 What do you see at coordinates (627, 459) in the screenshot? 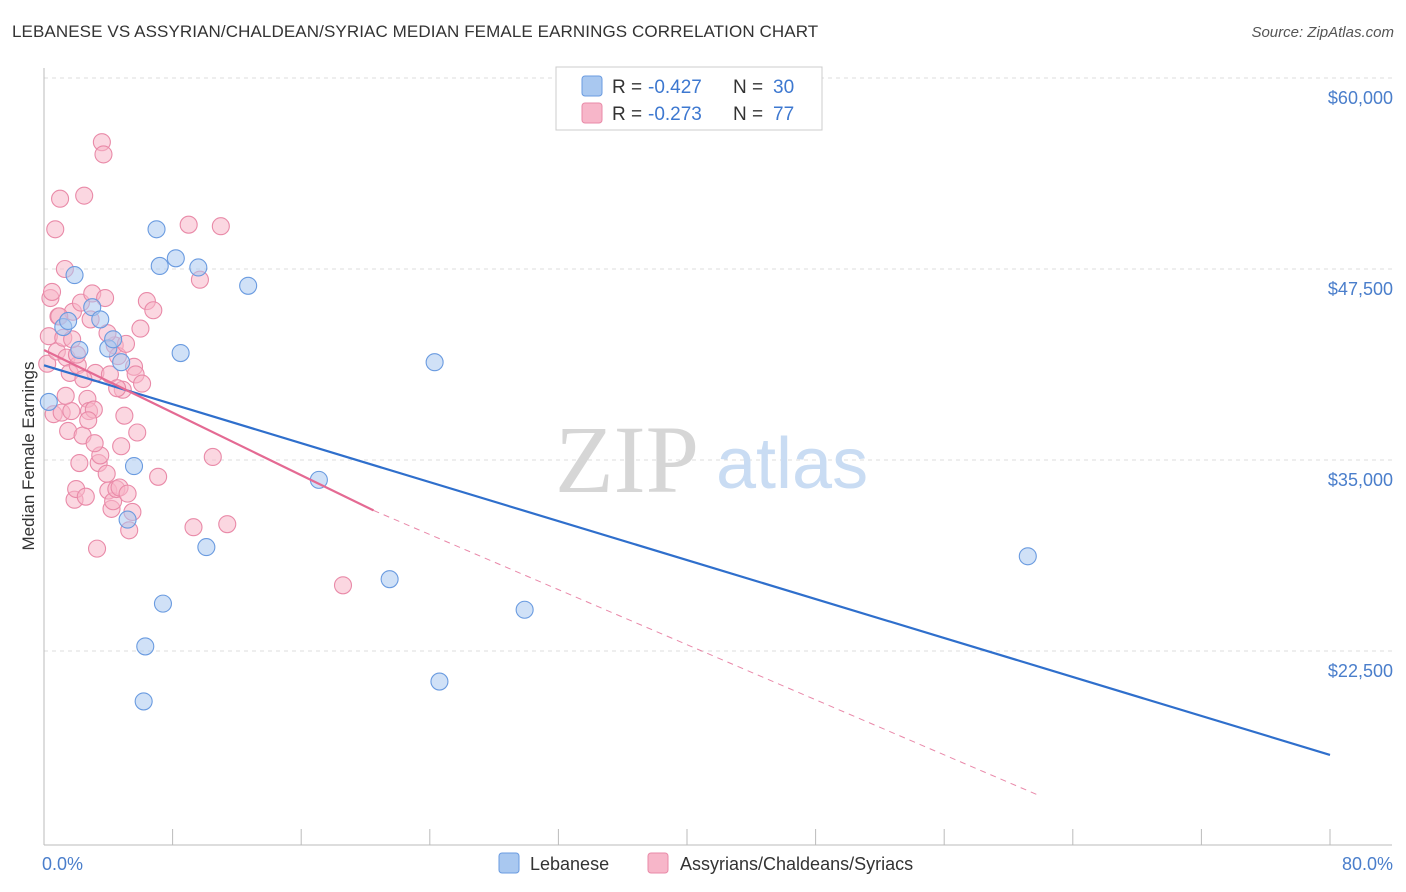
I see `watermark-zip: ZIP` at bounding box center [627, 459].